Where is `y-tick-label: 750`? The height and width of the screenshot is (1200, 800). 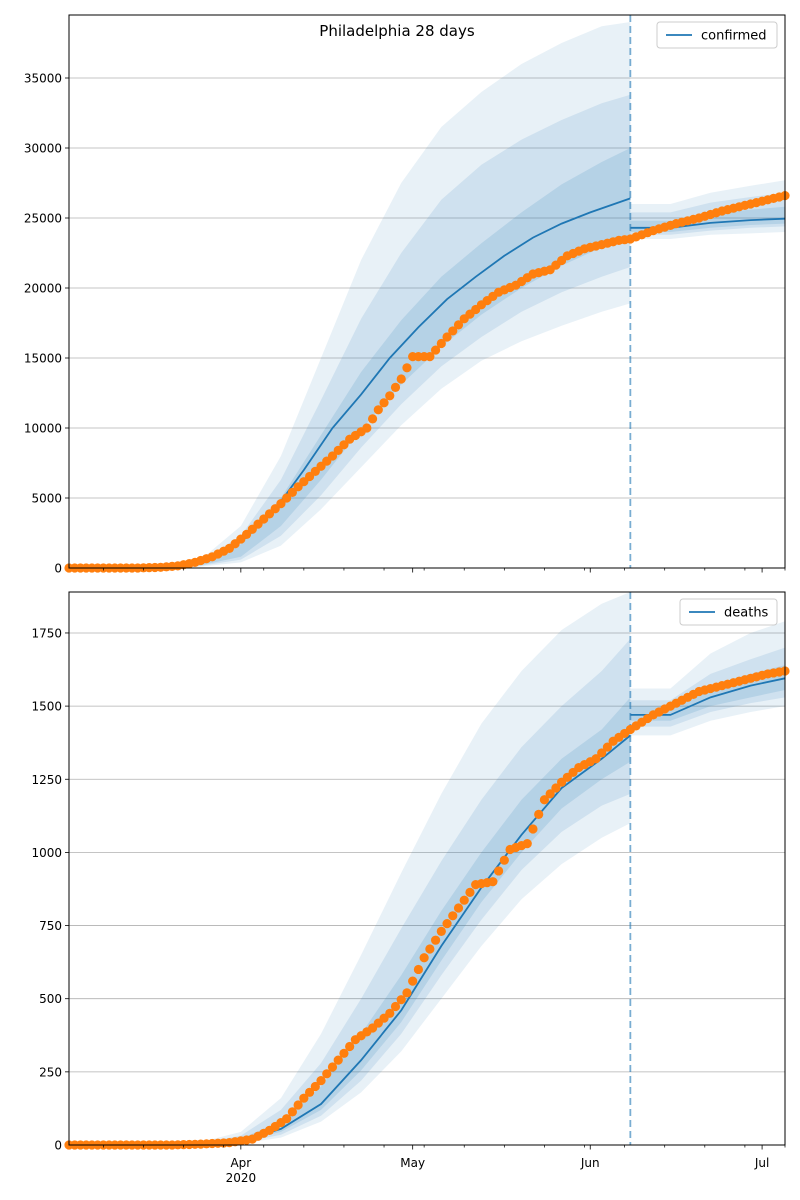
y-tick-label: 750 is located at coordinates (50, 926).